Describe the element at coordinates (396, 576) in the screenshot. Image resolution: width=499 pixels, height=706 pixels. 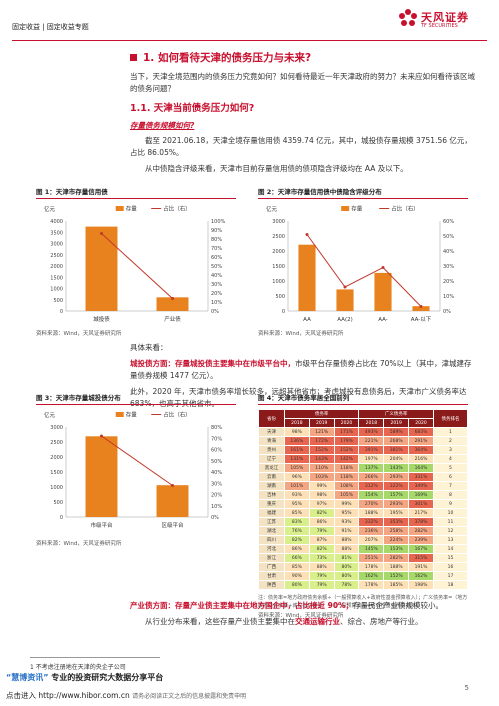
I see `table-cell: 152%` at that location.